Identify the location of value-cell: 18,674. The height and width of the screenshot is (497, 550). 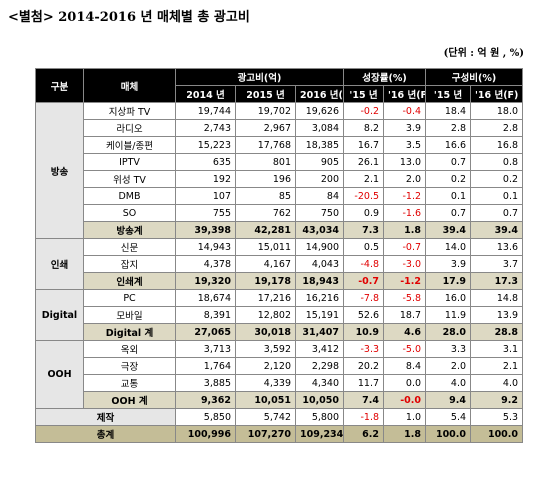
(205, 298).